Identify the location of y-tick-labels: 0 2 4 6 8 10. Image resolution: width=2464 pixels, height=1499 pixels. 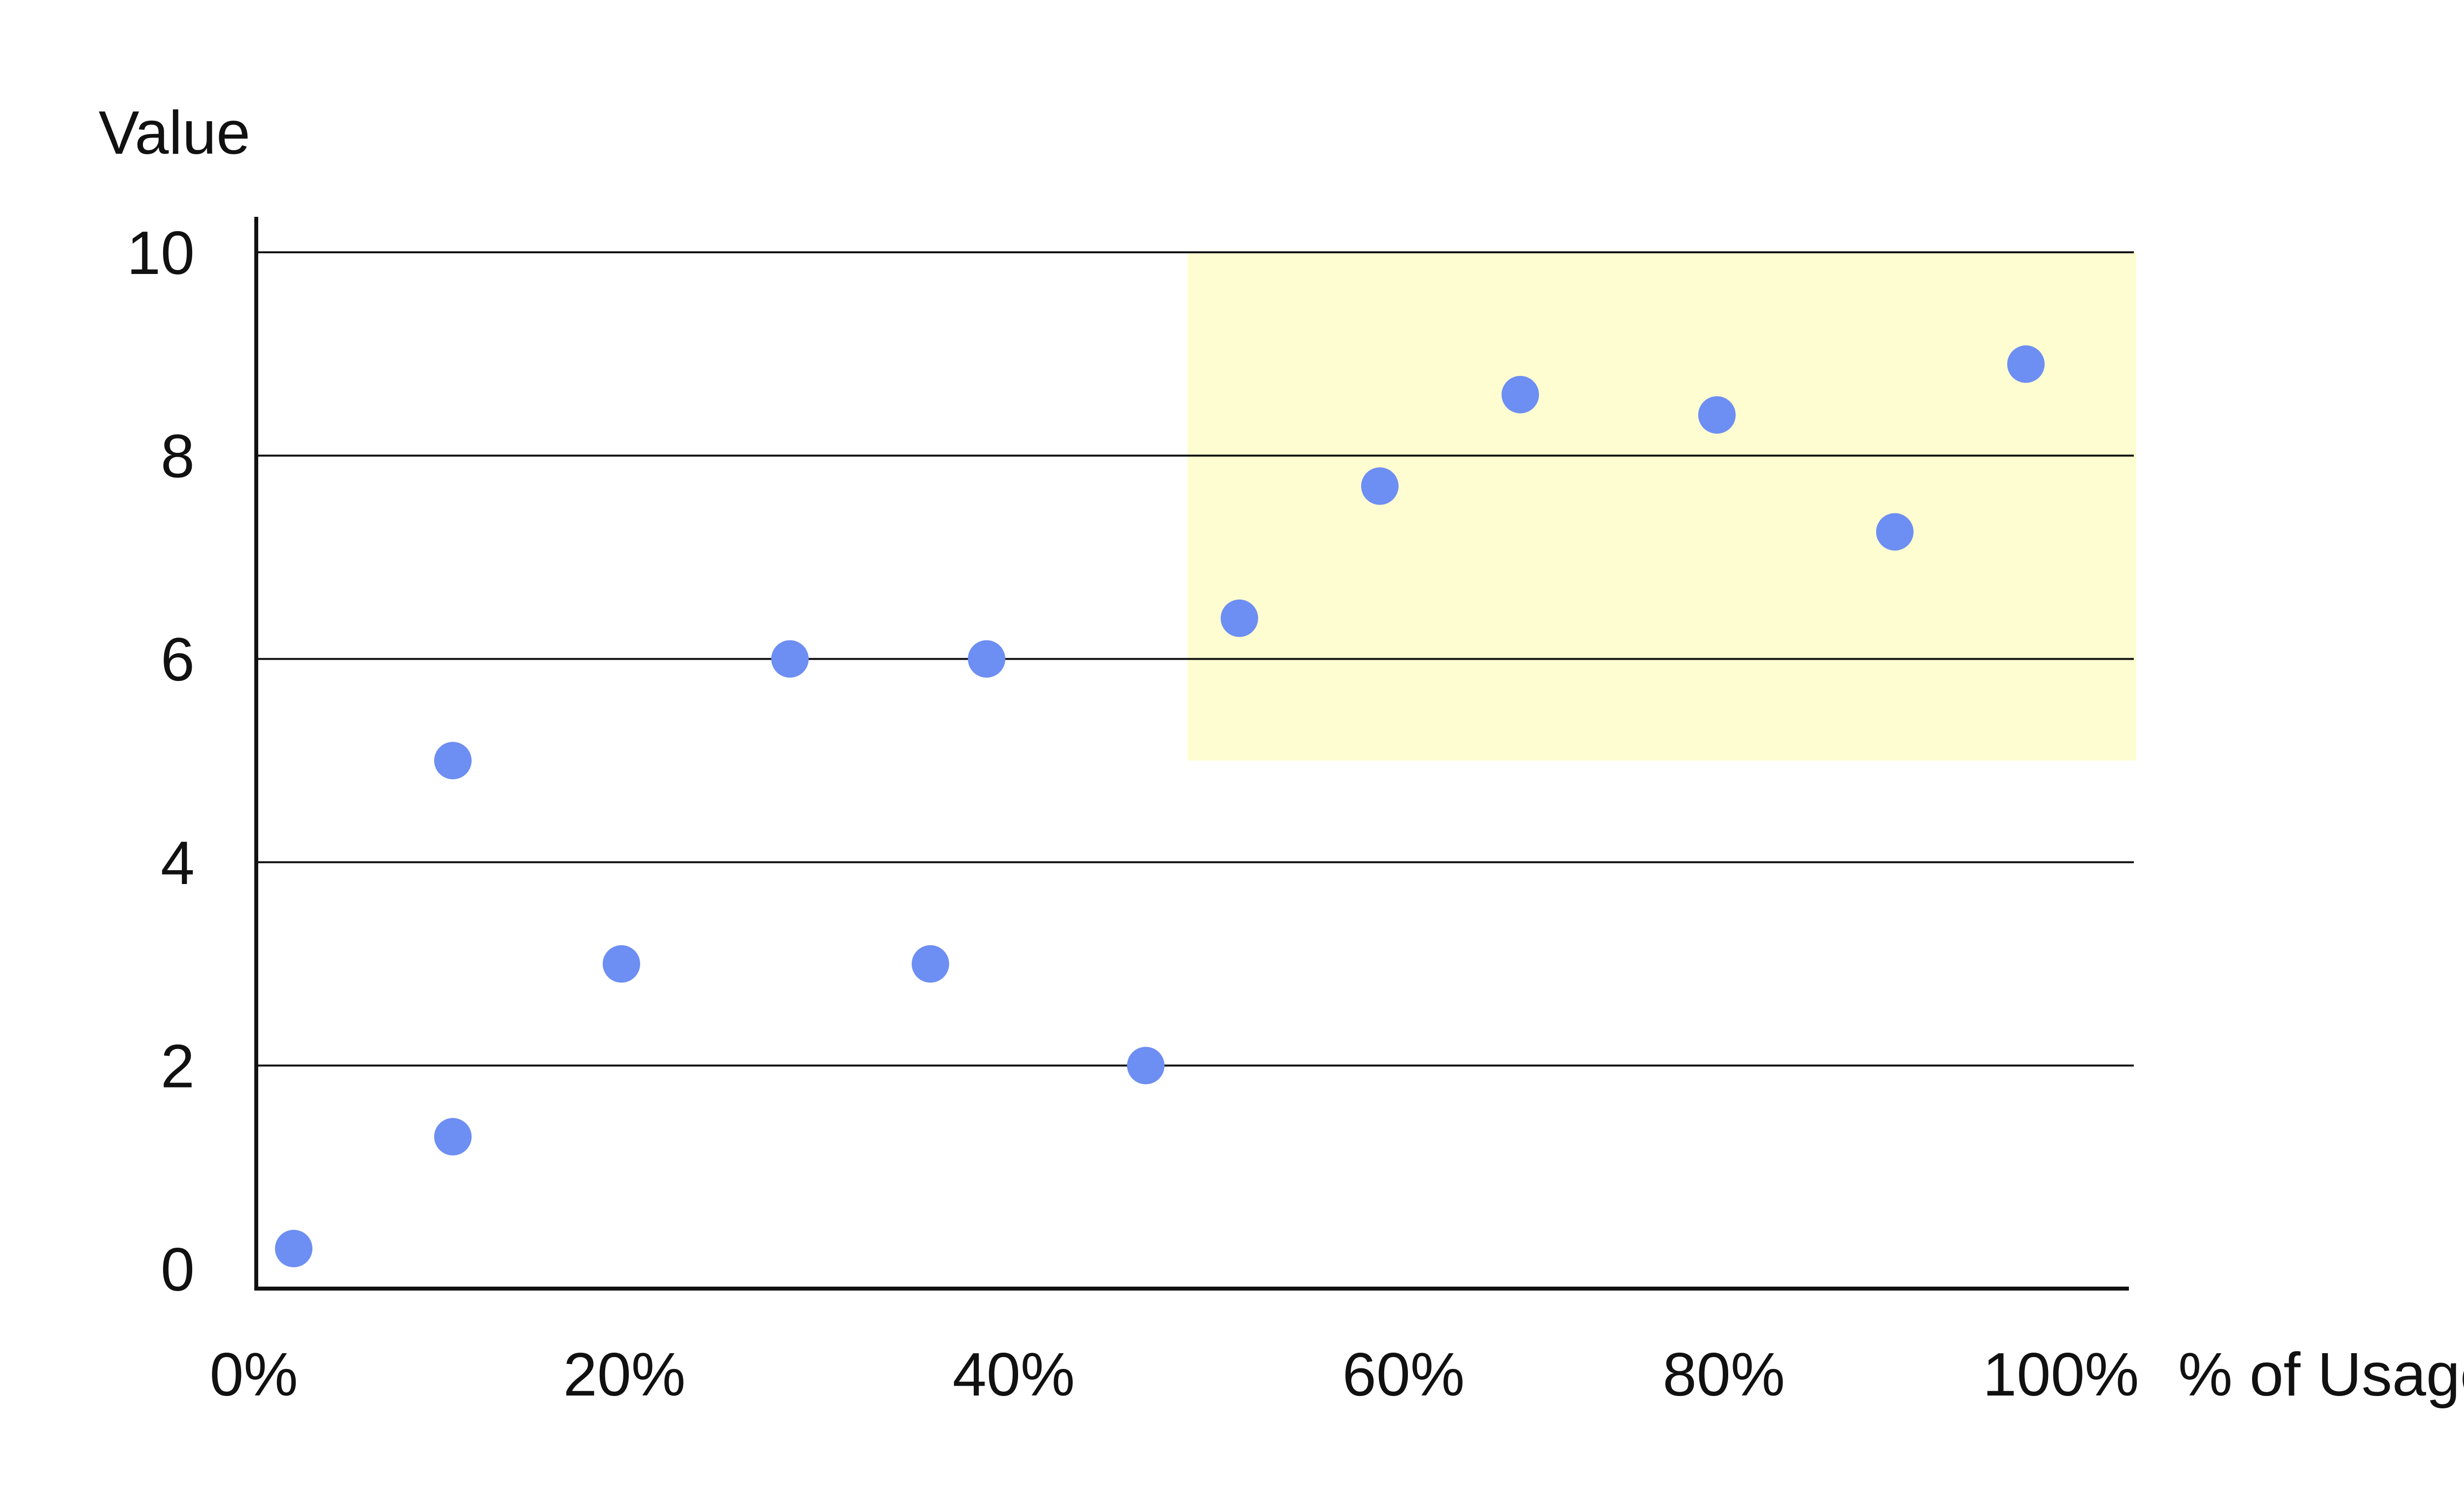
(161, 762).